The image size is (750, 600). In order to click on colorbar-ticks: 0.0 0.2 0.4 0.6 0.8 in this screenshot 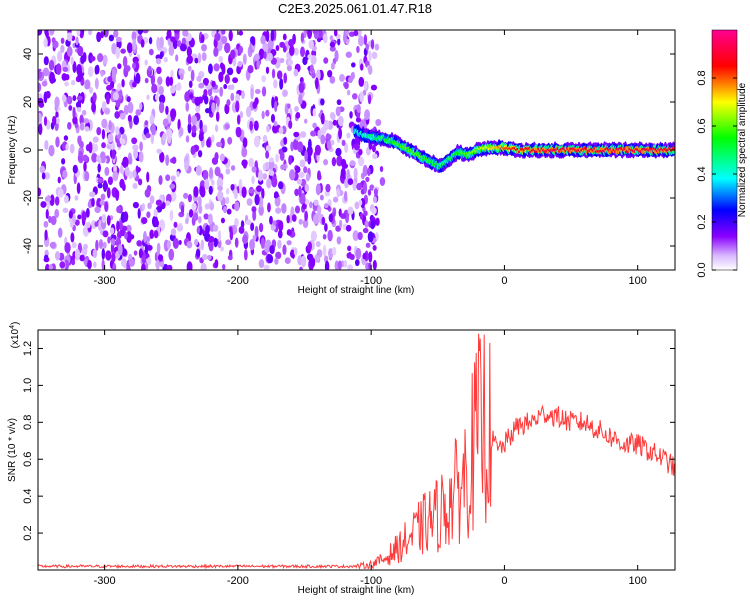, I will do `click(716, 174)`.